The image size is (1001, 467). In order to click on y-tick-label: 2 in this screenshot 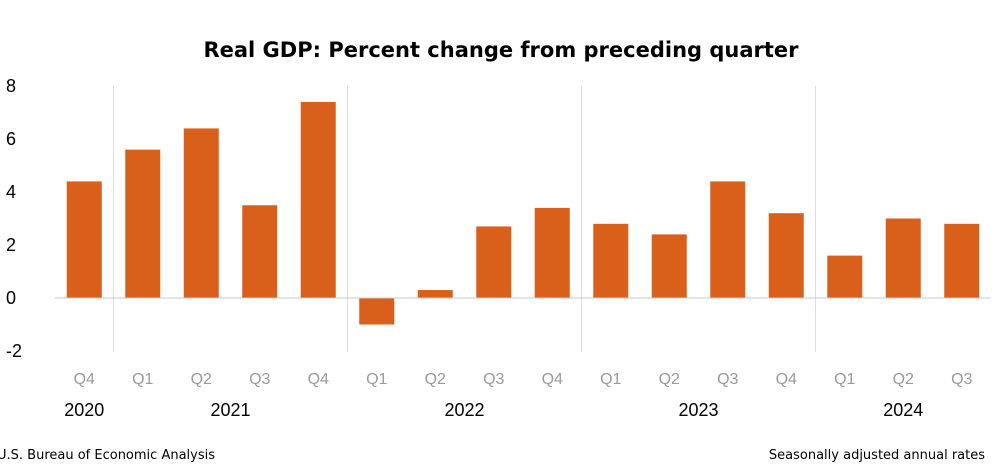, I will do `click(11, 245)`.